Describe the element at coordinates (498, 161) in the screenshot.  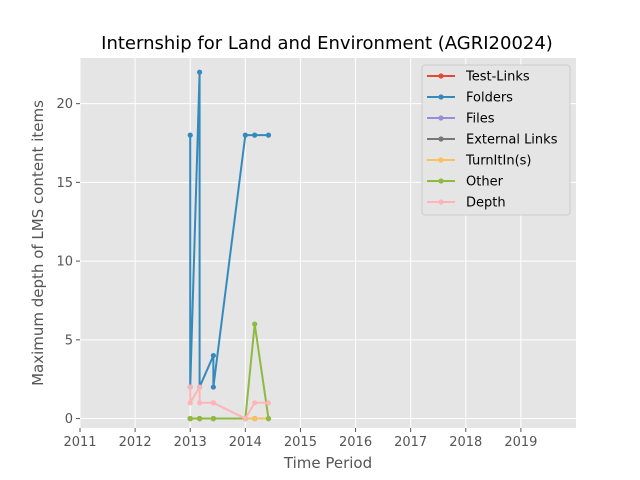
I see `legend-label: TurnItIn(s)` at that location.